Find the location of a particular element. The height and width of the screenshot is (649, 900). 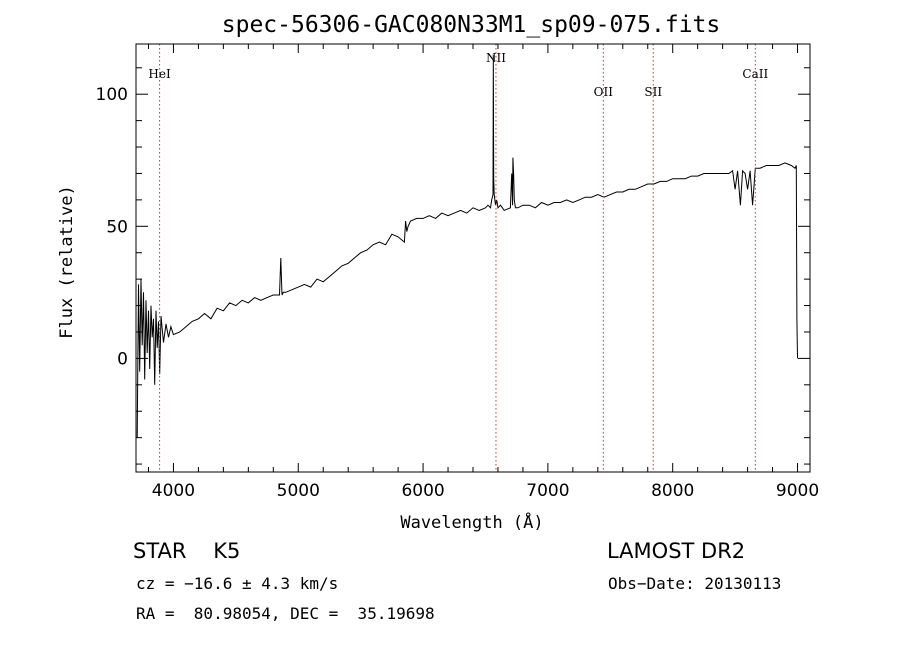

line-label-hei: HeI is located at coordinates (159, 74).